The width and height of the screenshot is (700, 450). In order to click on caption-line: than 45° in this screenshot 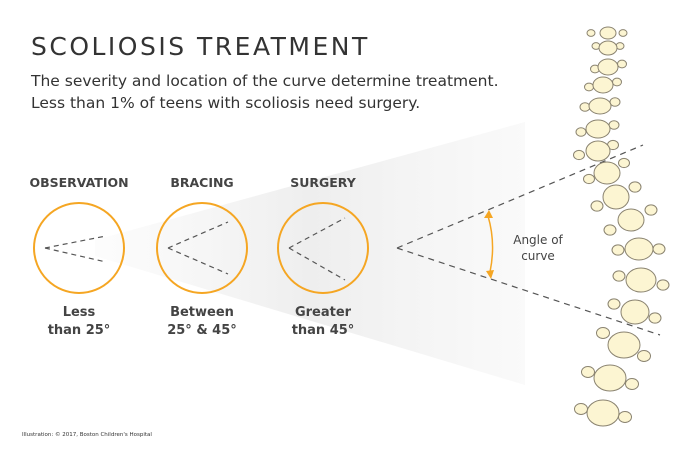, I will do `click(323, 330)`.